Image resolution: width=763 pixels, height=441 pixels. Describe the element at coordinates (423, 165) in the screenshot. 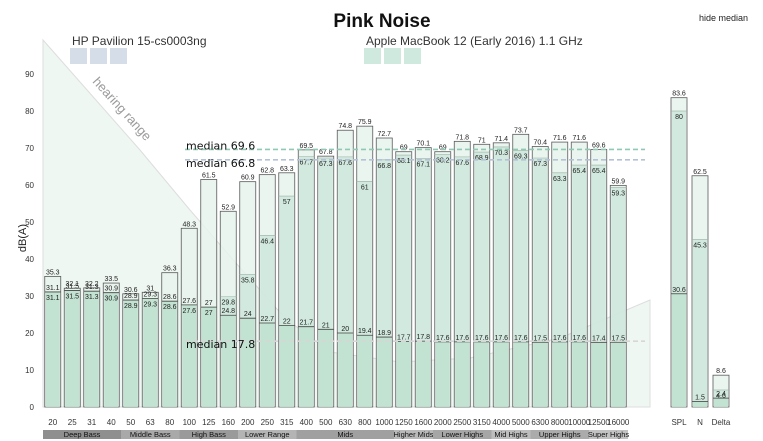

I see `bar-mid-value: 67.1` at that location.